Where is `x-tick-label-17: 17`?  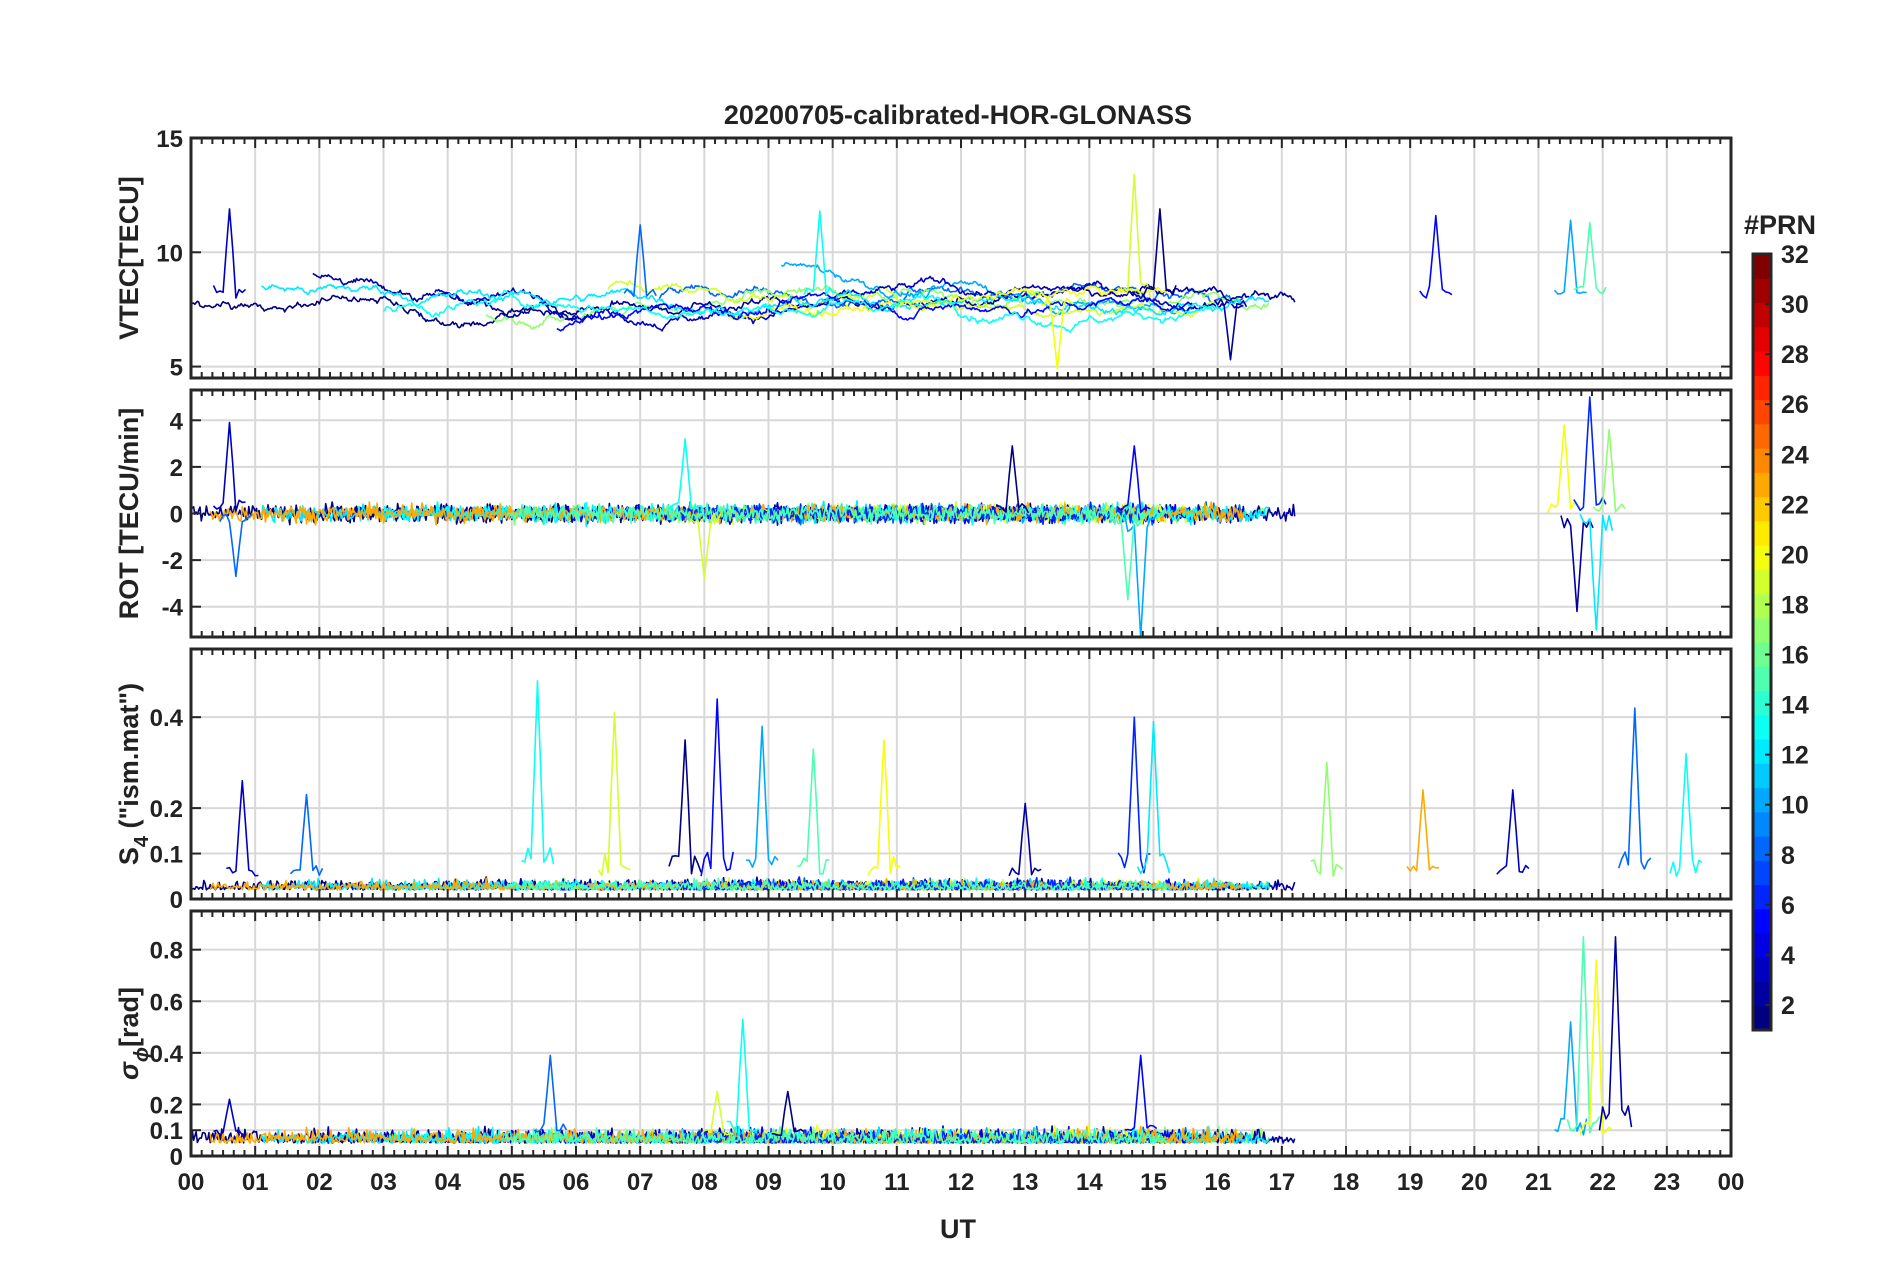
x-tick-label-17: 17 is located at coordinates (1281, 1182).